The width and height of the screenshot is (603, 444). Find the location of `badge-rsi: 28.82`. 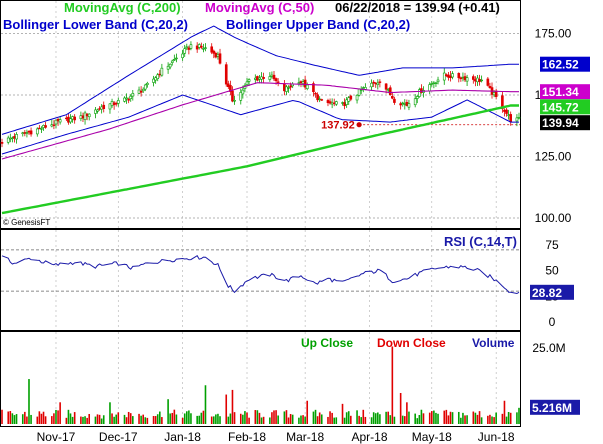

badge-rsi: 28.82 is located at coordinates (552, 292).